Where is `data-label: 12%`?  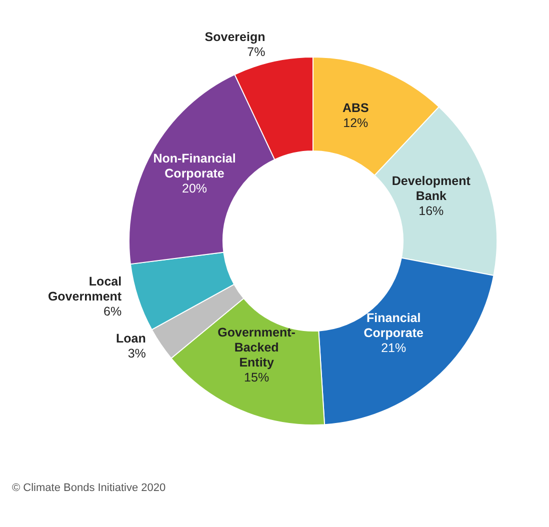
data-label: 12% is located at coordinates (355, 123).